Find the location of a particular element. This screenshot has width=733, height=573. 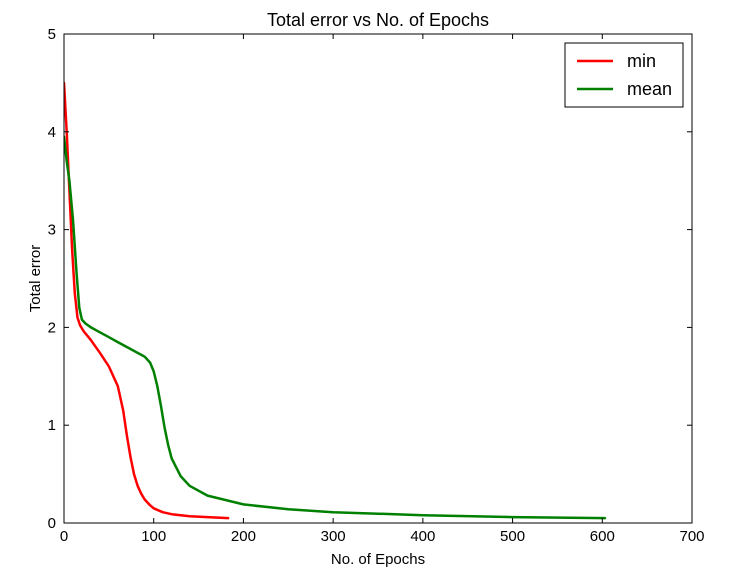

y-tick-label: 3 is located at coordinates (52, 230).